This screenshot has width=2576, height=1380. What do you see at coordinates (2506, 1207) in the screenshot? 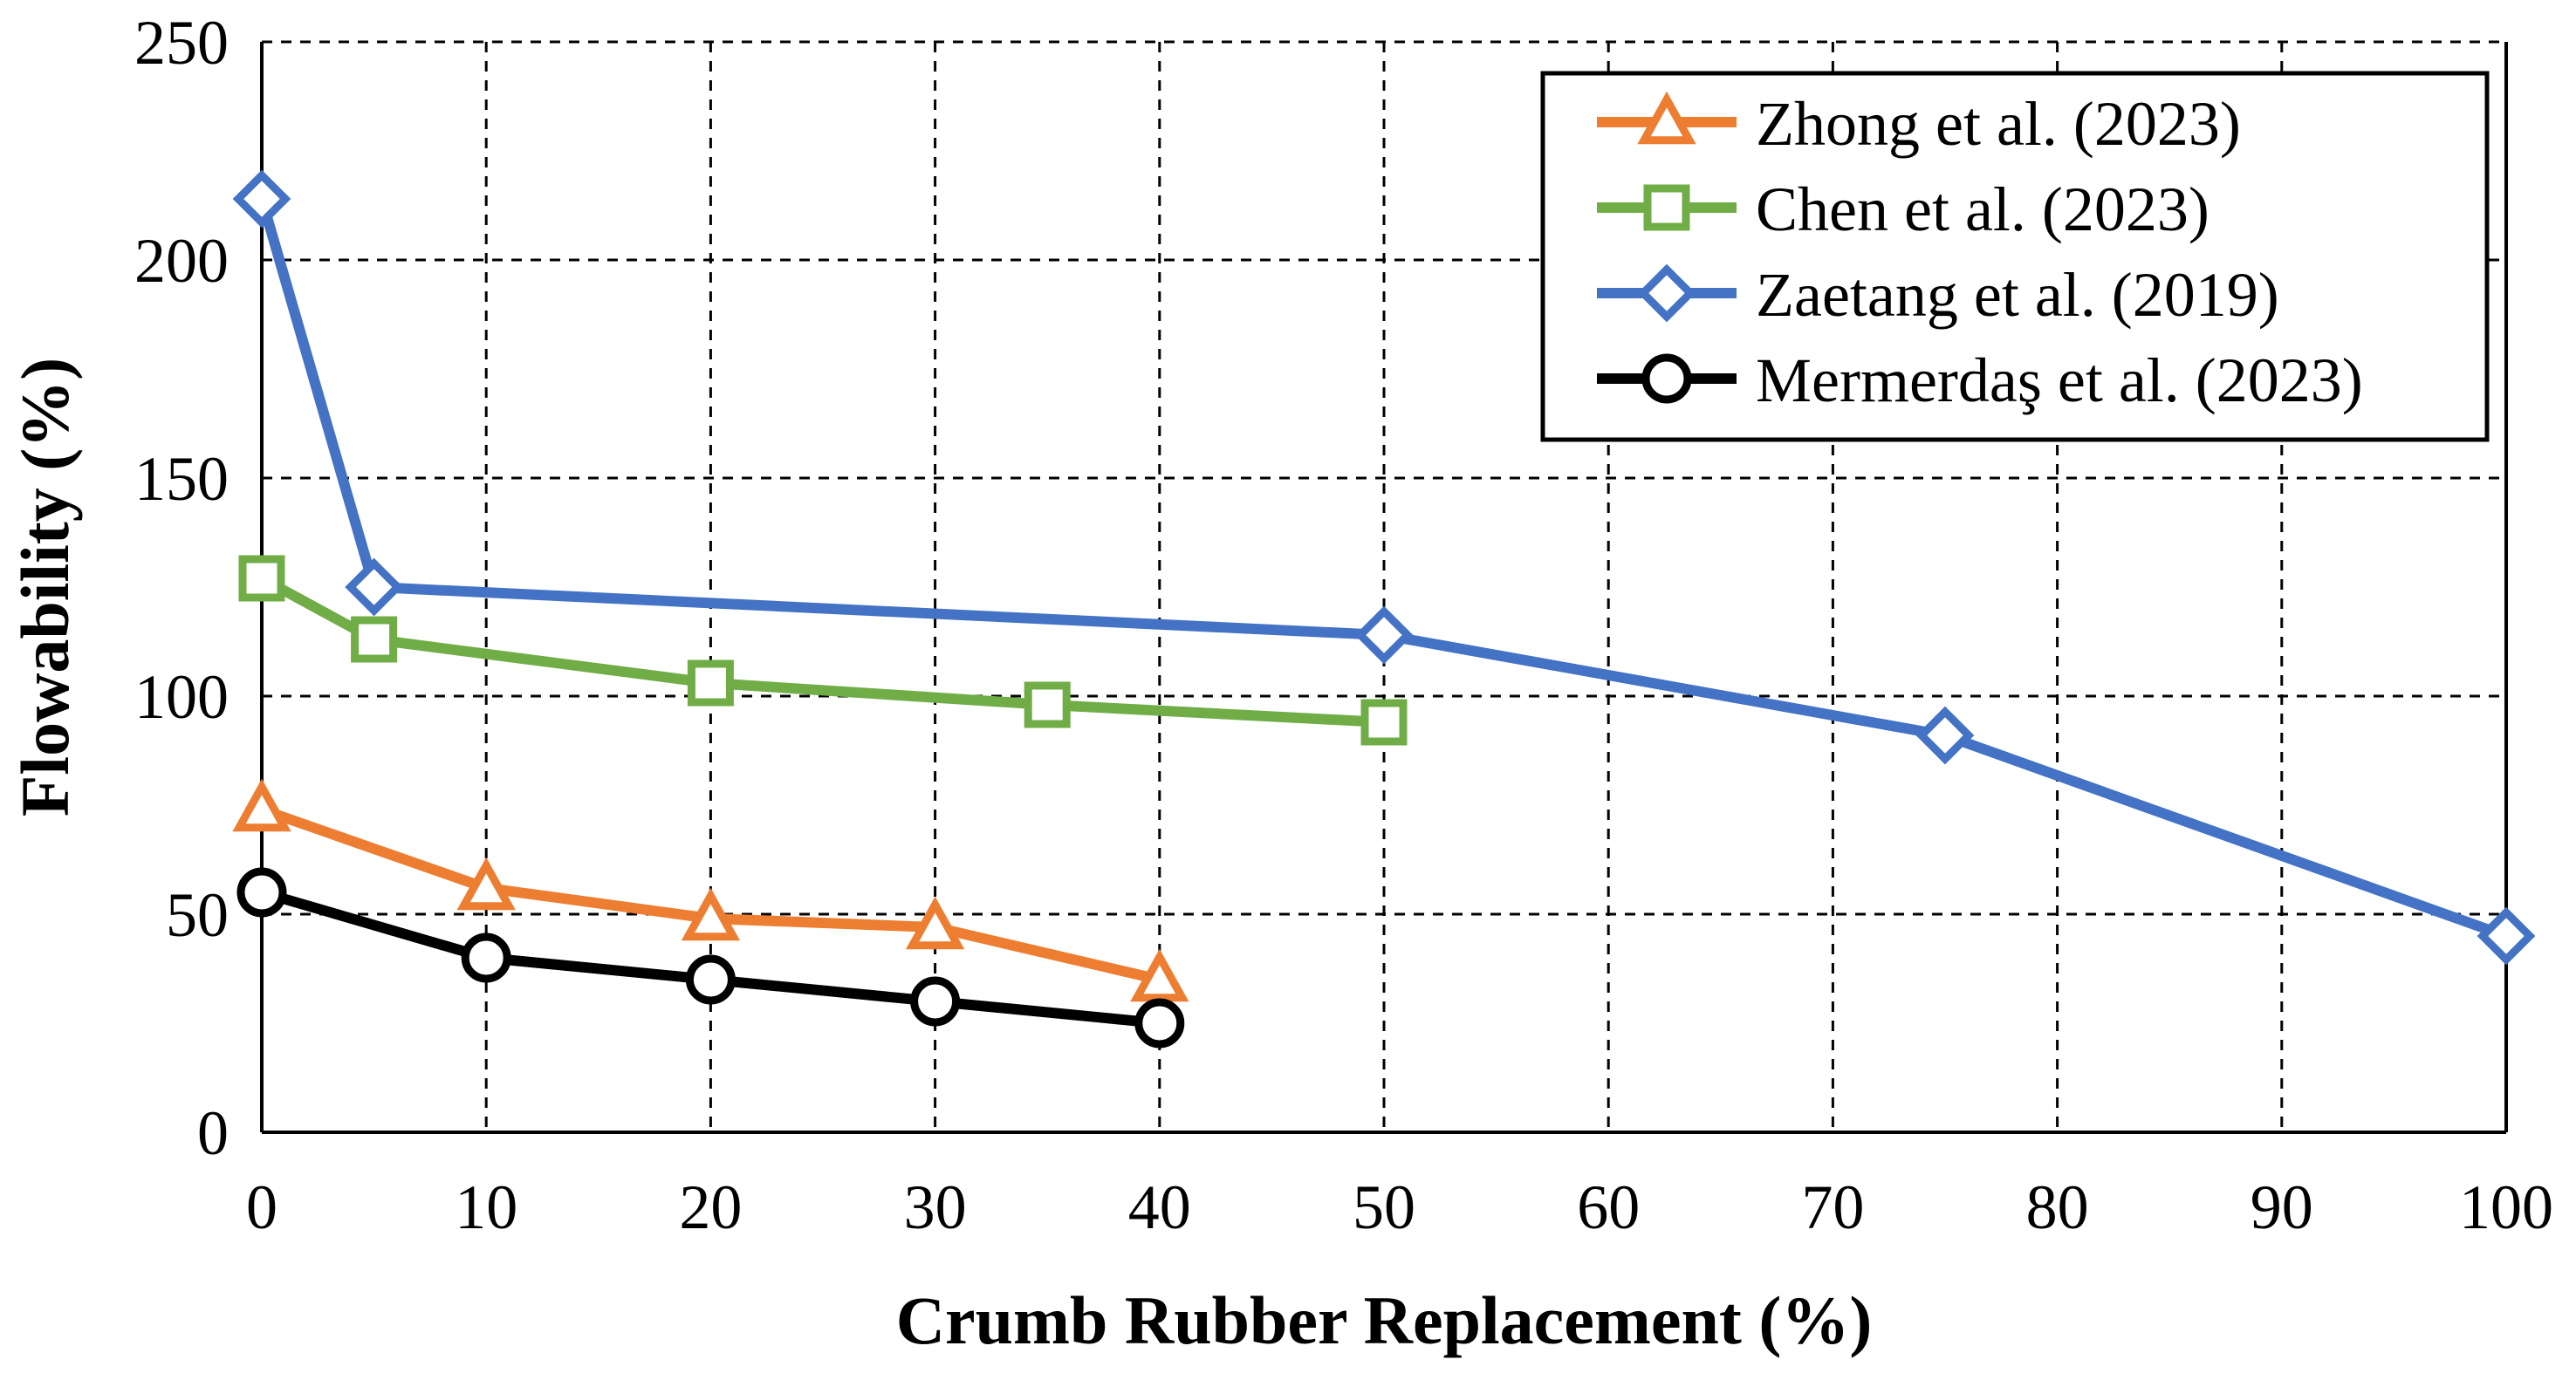
I see `x-tick-label-100: 100` at bounding box center [2506, 1207].